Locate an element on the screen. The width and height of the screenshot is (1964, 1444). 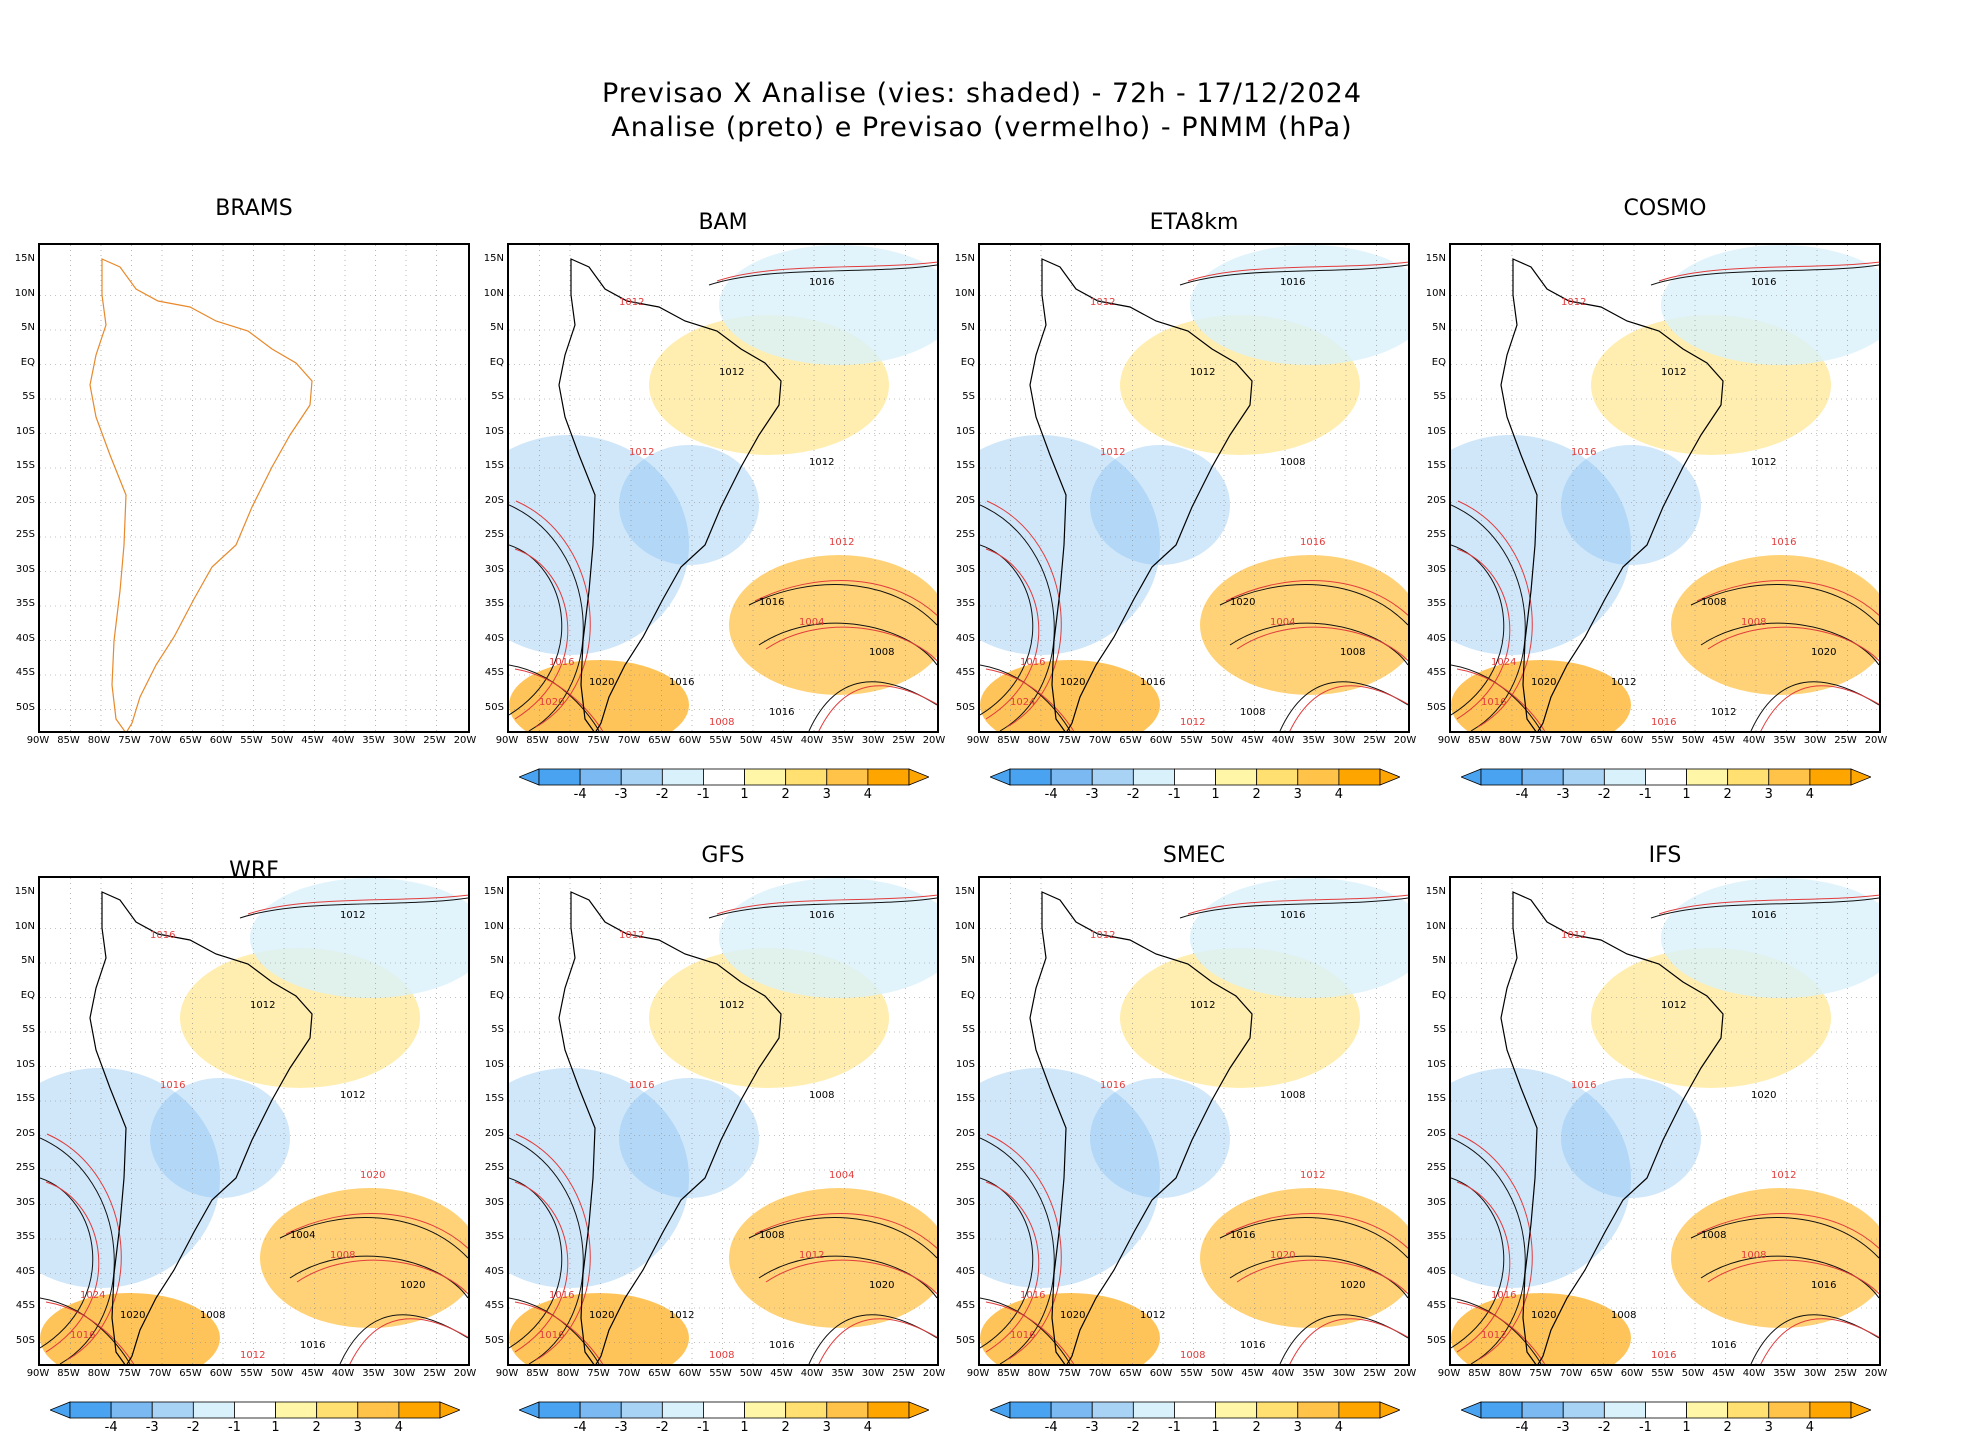
coastline is located at coordinates (1612, 1127).